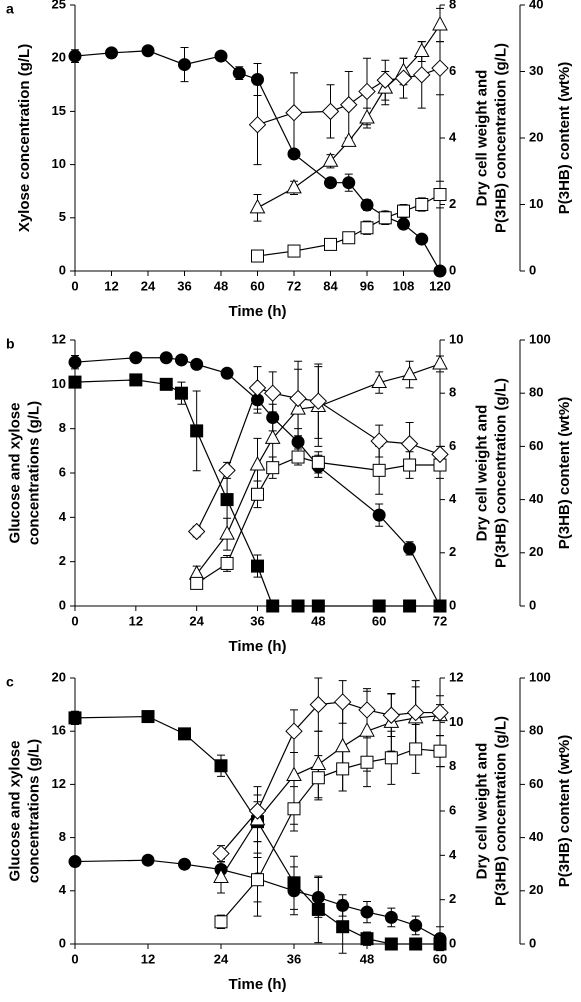  What do you see at coordinates (440, 285) in the screenshot?
I see `x-tick-label: 120` at bounding box center [440, 285].